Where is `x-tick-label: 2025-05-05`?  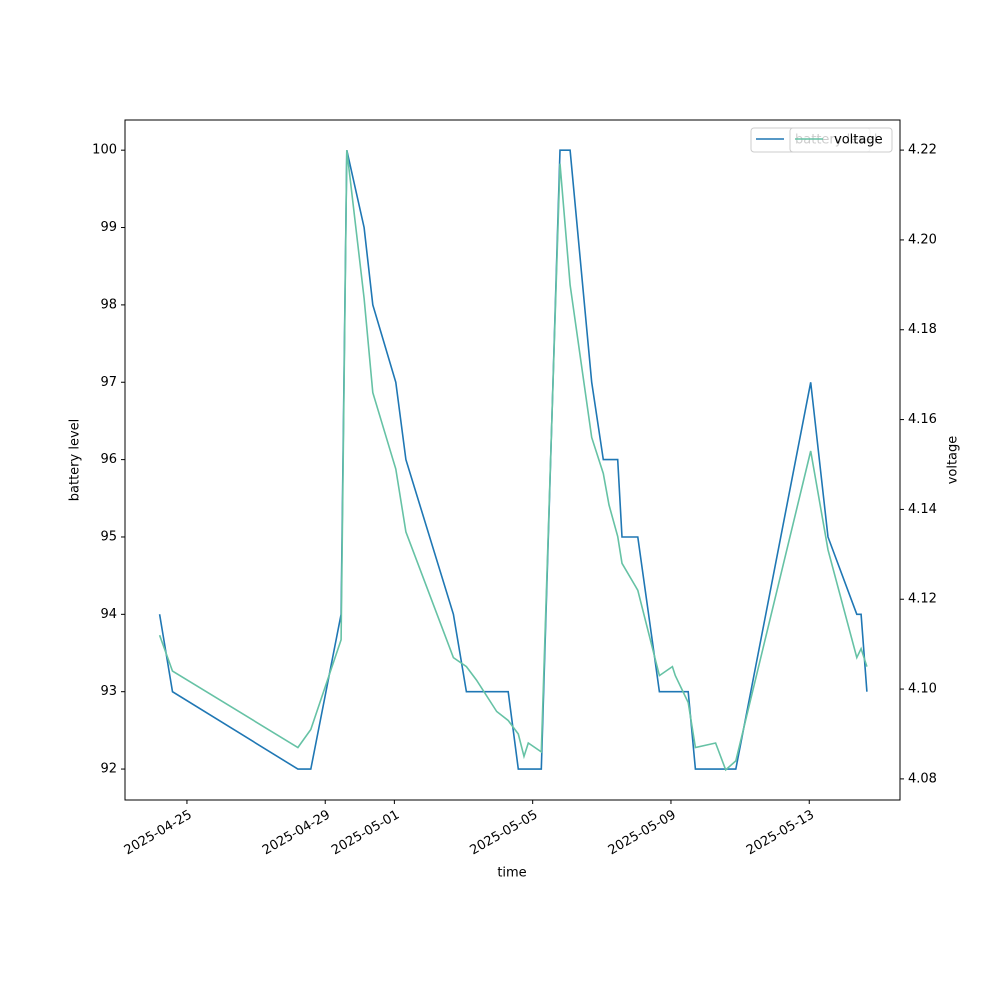
x-tick-label: 2025-05-05 is located at coordinates (503, 833).